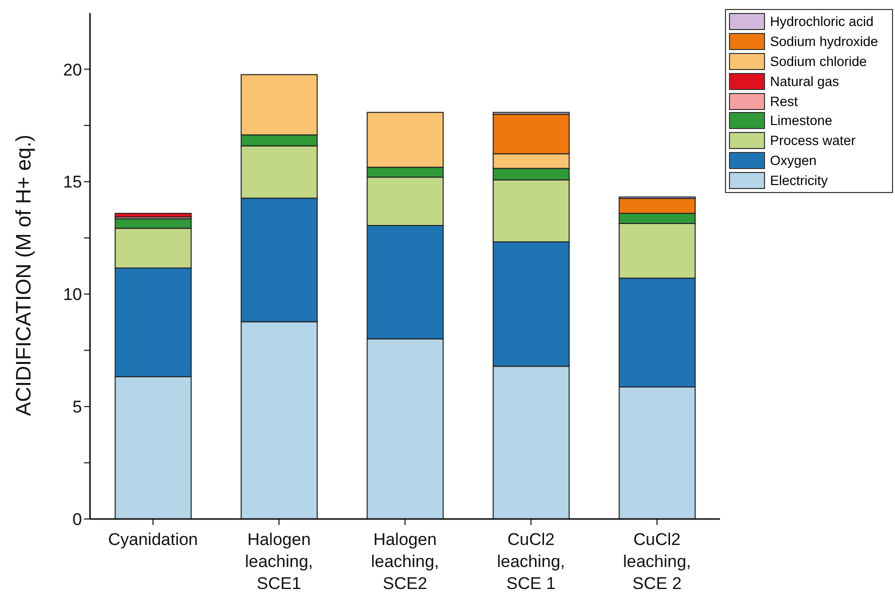 The image size is (895, 609). Describe the element at coordinates (153, 539) in the screenshot. I see `x-tick-label: Cyanidation` at that location.